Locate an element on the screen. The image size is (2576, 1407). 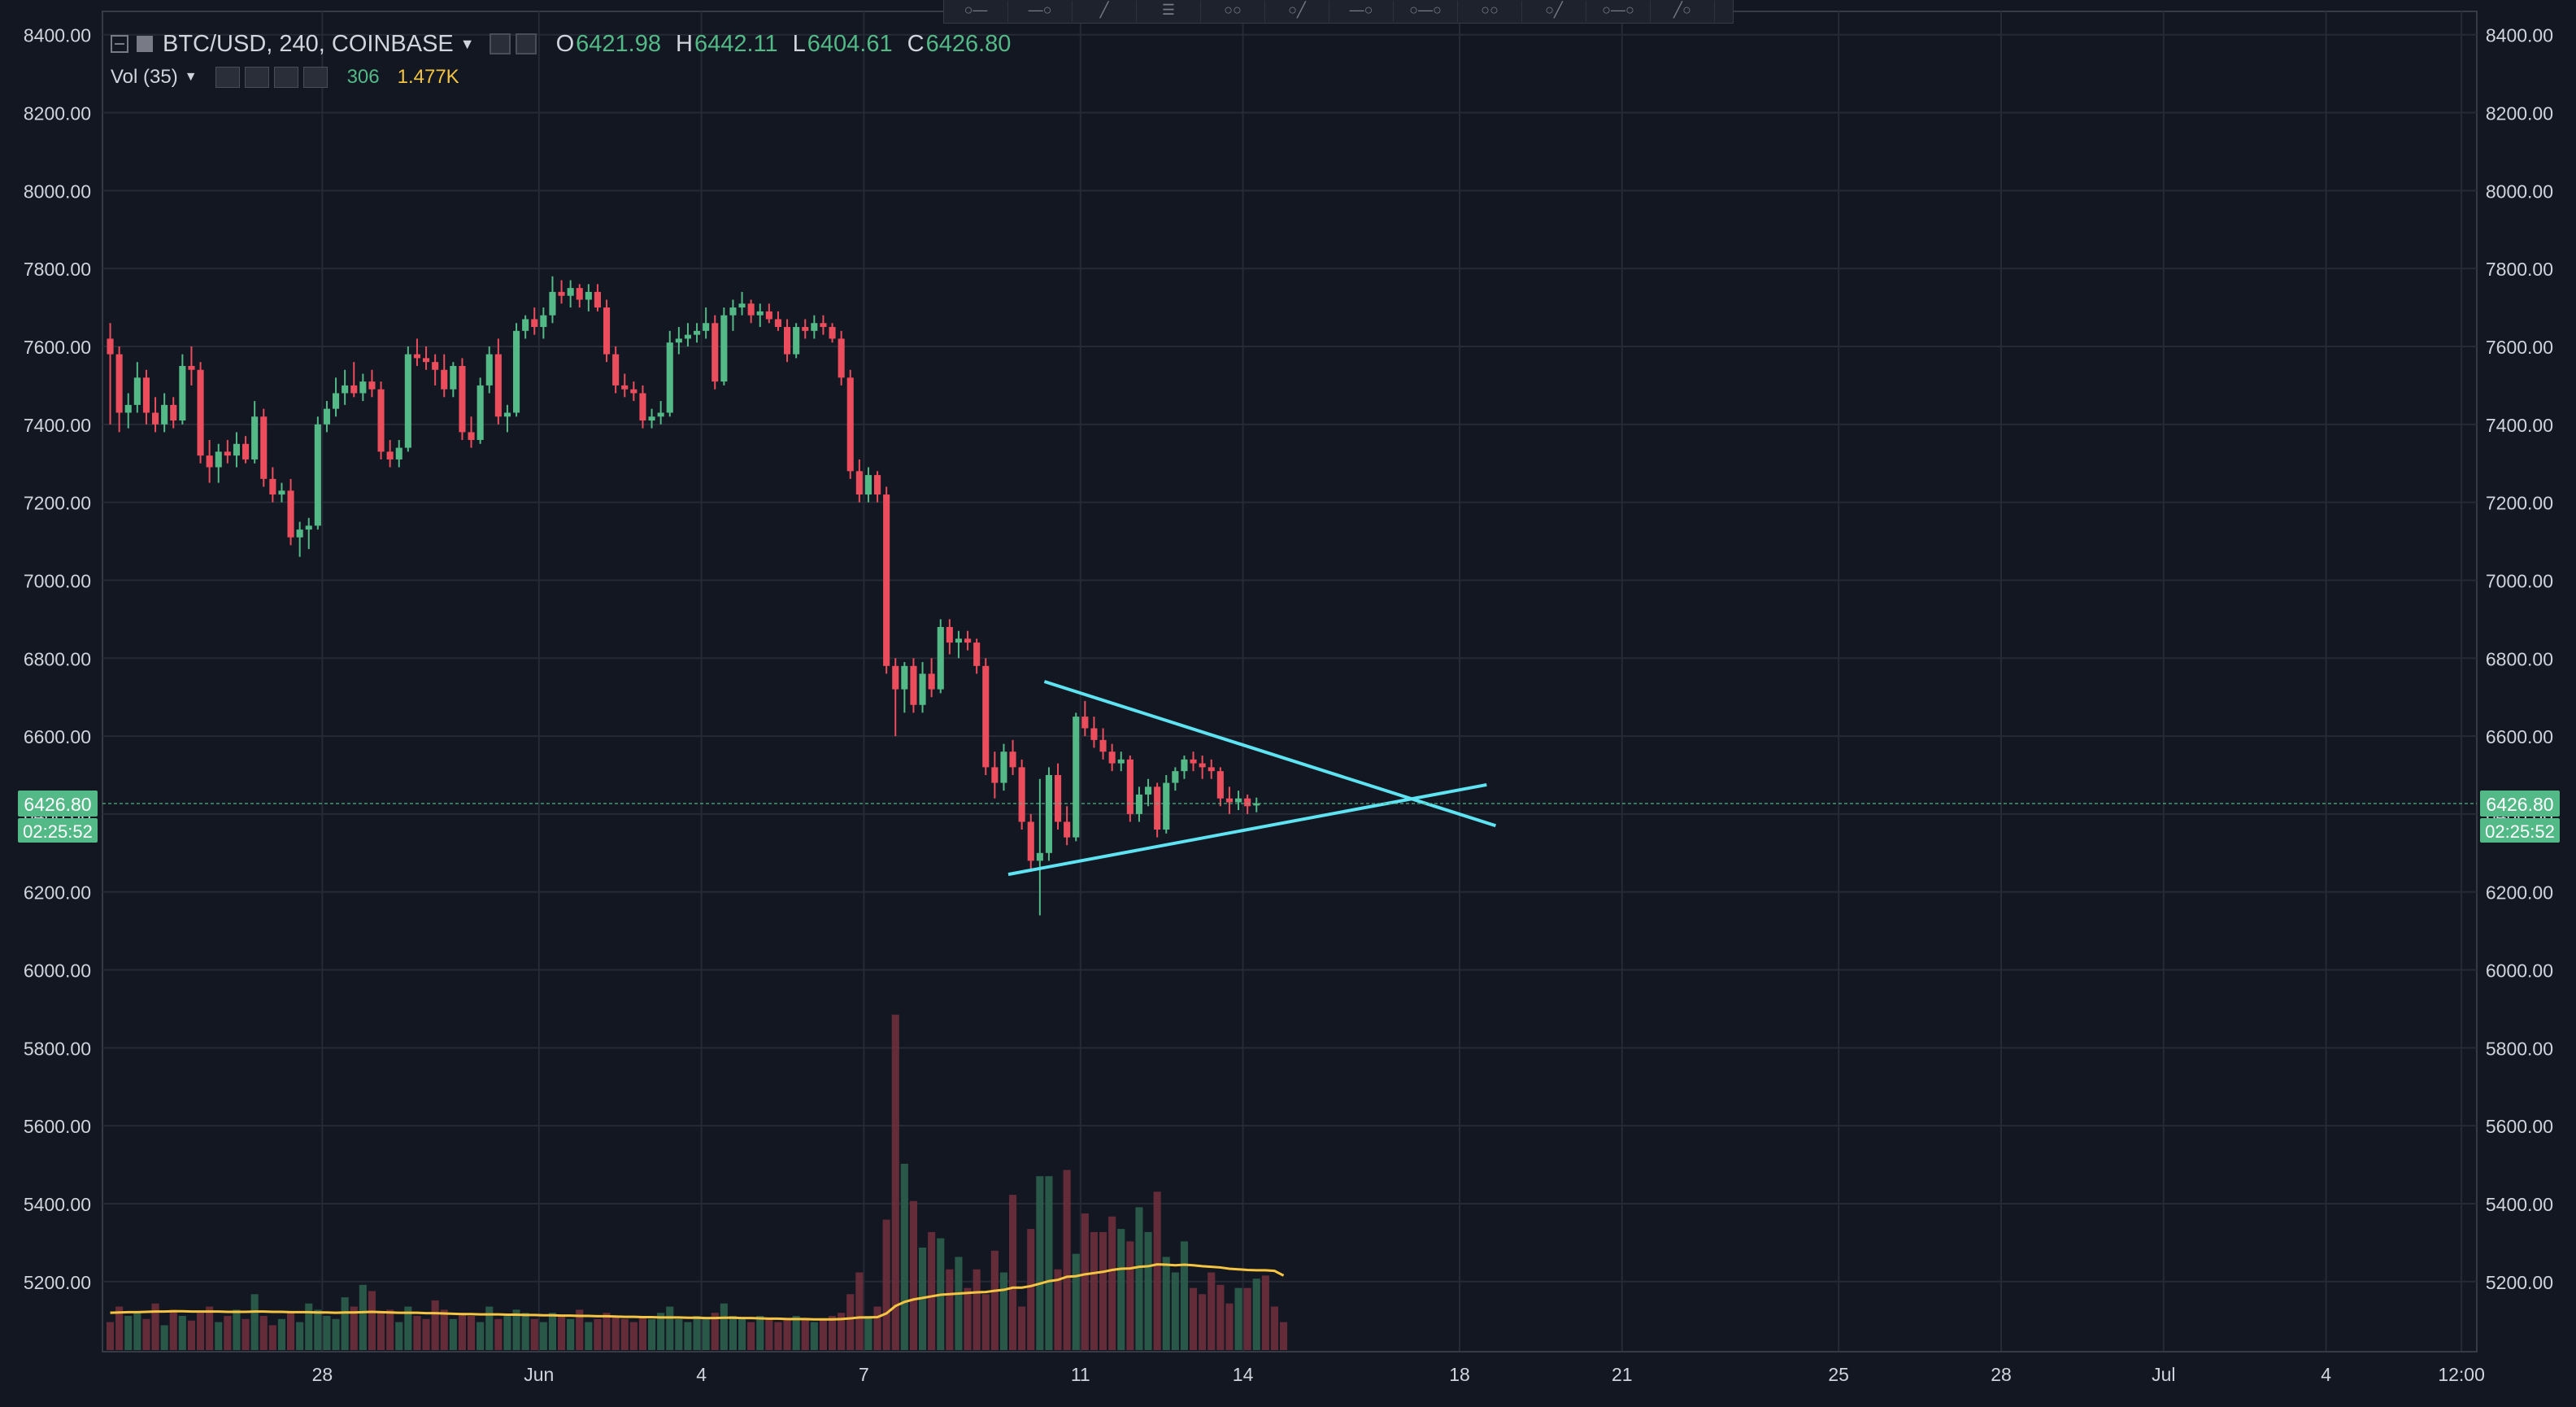
tool-12-icon: ╱○ is located at coordinates (1683, 11).